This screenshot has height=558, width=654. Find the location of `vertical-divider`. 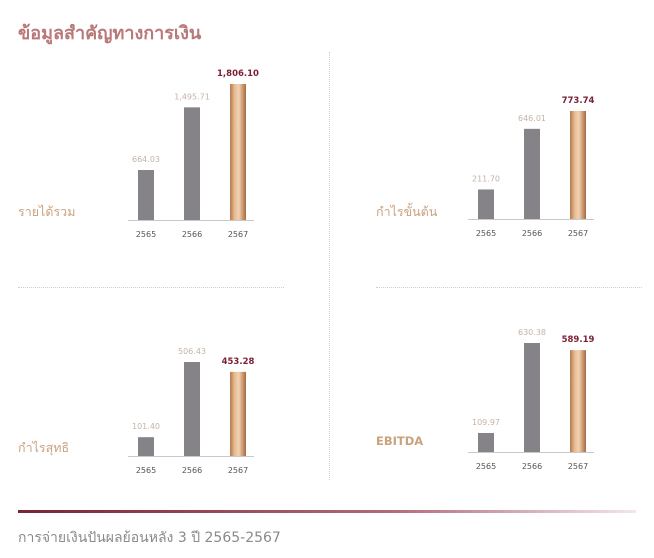

vertical-divider is located at coordinates (329, 266).